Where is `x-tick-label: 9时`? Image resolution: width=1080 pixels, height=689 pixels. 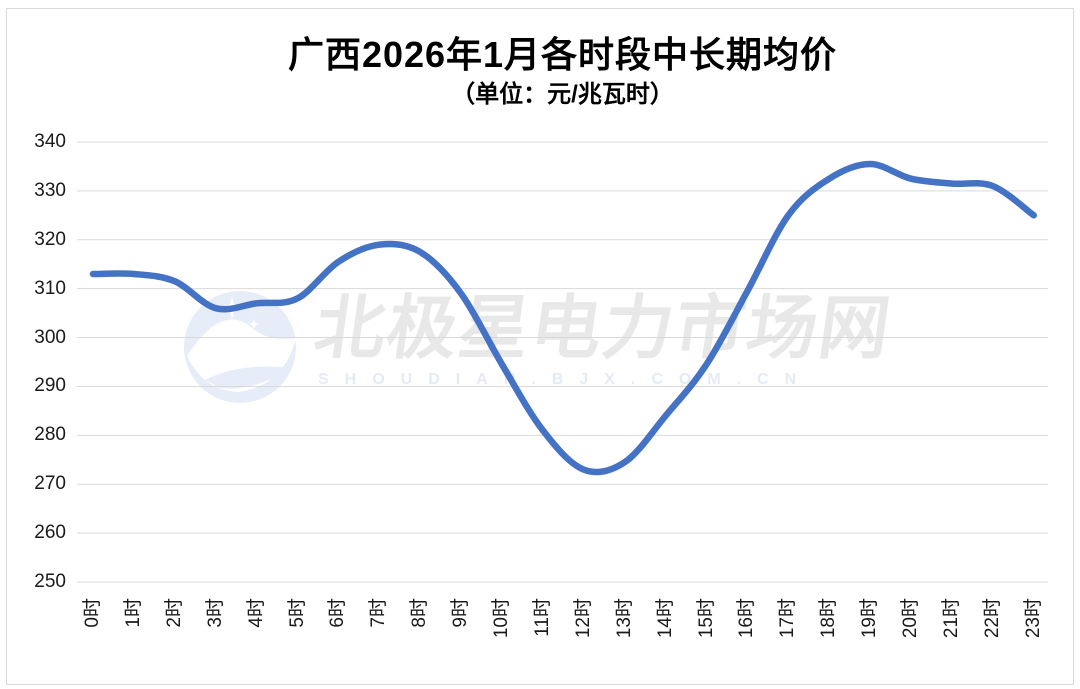 x-tick-label: 9时 is located at coordinates (461, 613).